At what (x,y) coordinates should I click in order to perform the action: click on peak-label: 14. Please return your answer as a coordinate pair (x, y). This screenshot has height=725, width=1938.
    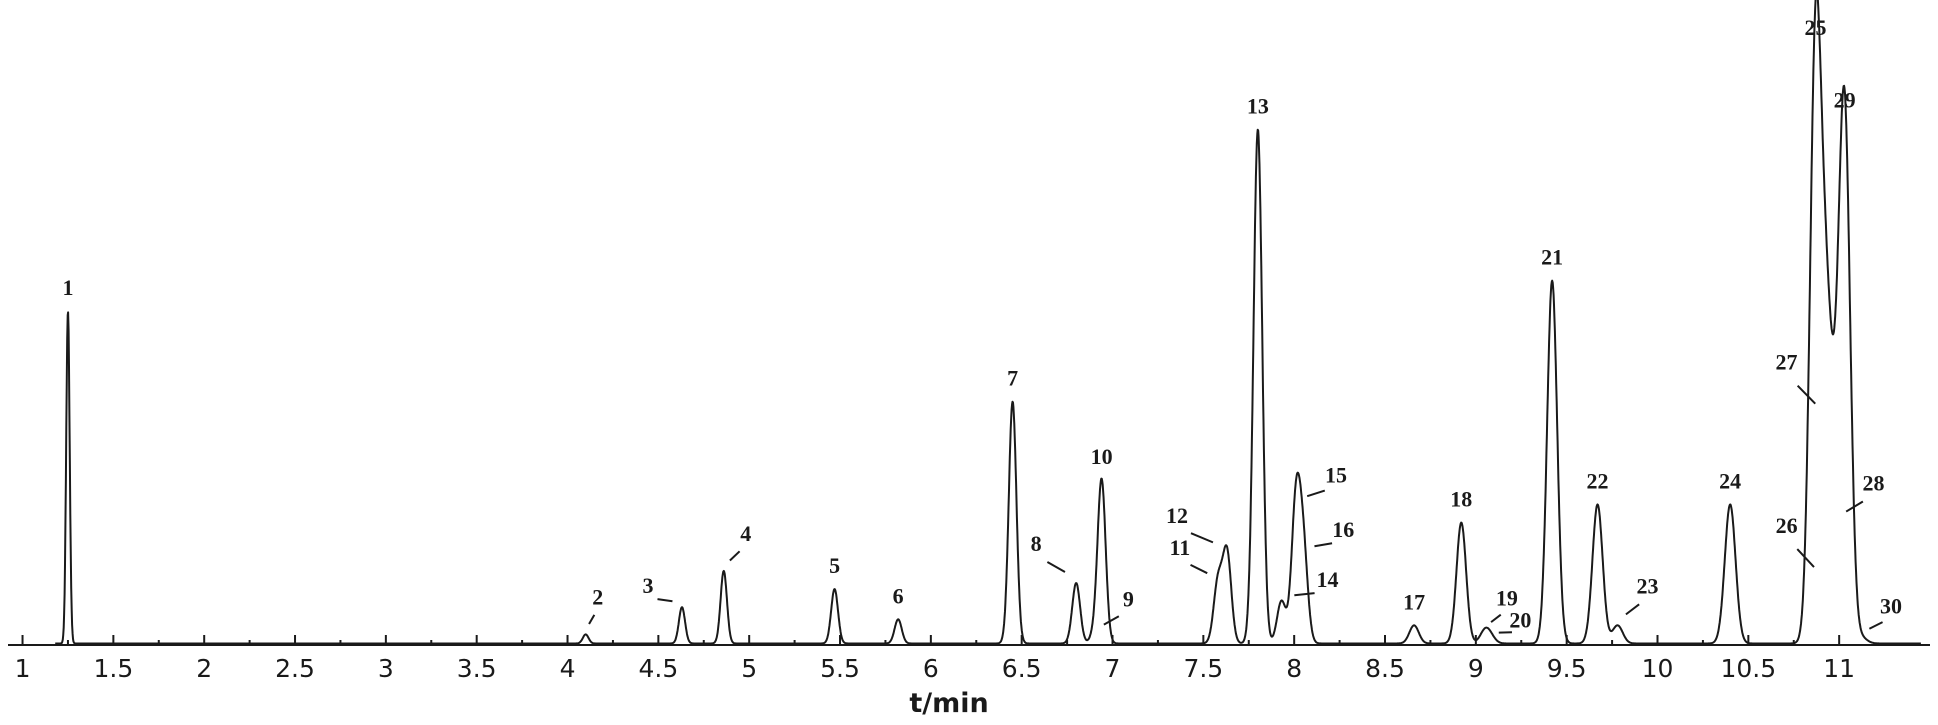
    Looking at the image, I should click on (1327, 579).